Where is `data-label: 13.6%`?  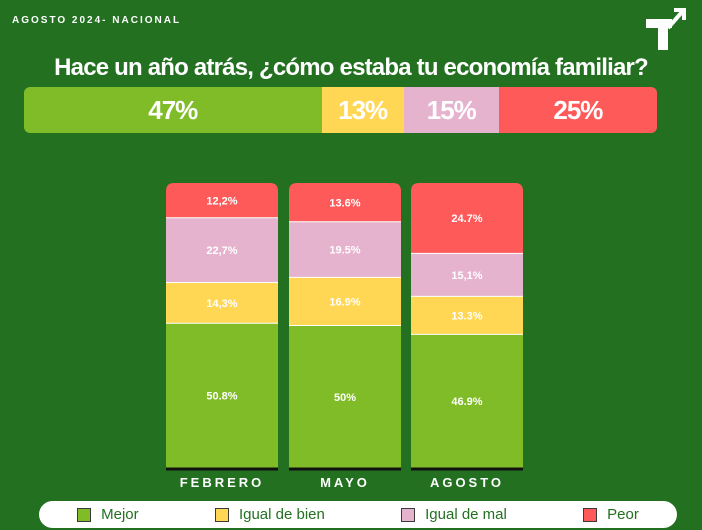
data-label: 13.6% is located at coordinates (344, 203).